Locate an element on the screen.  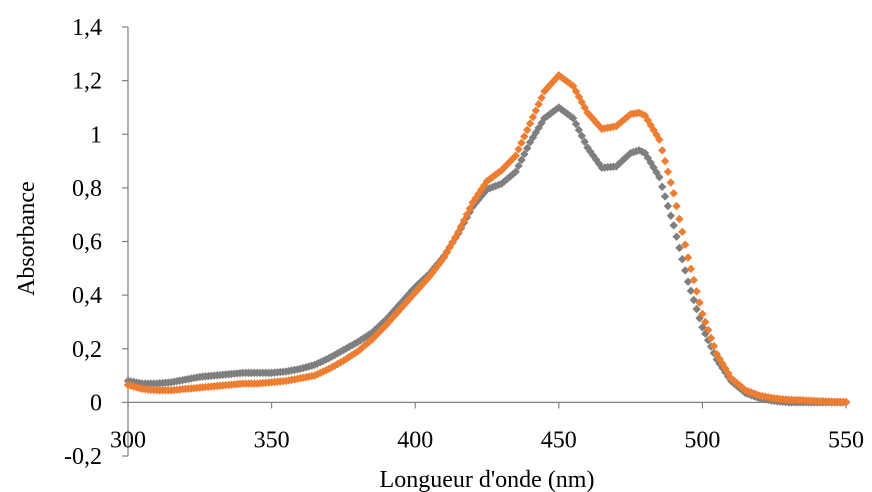
x-axis-title: Longueur d'onde (nm) is located at coordinates (487, 479).